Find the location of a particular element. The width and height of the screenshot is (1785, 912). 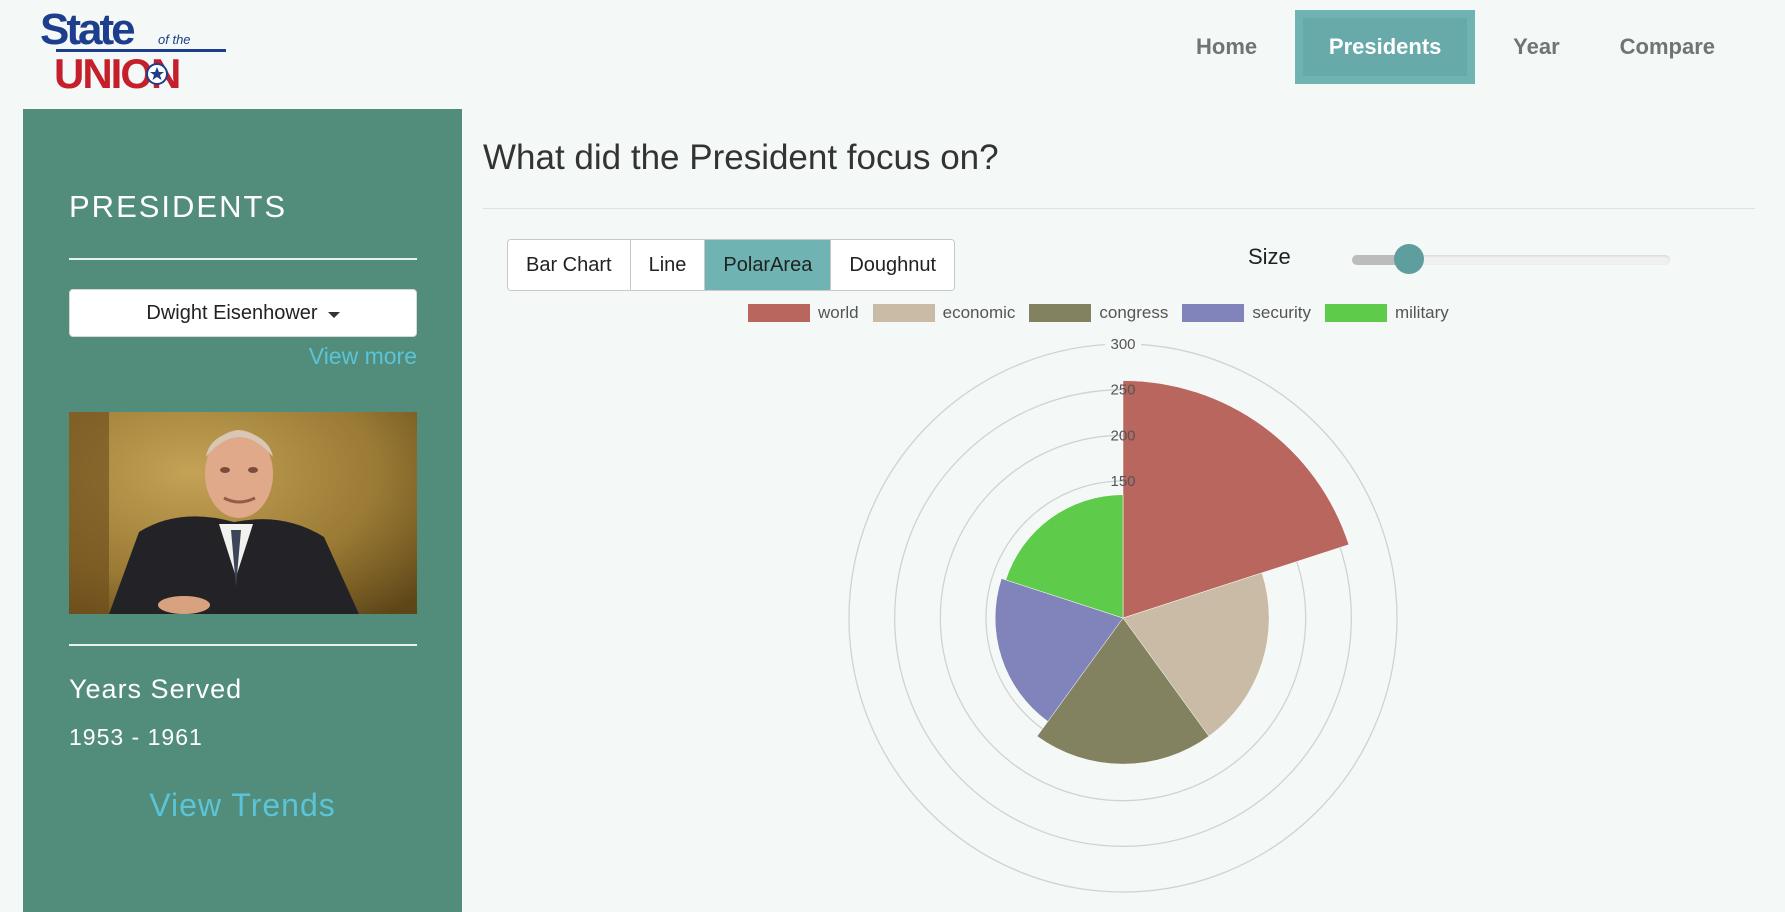

tick-label: 150 is located at coordinates (1122, 481).